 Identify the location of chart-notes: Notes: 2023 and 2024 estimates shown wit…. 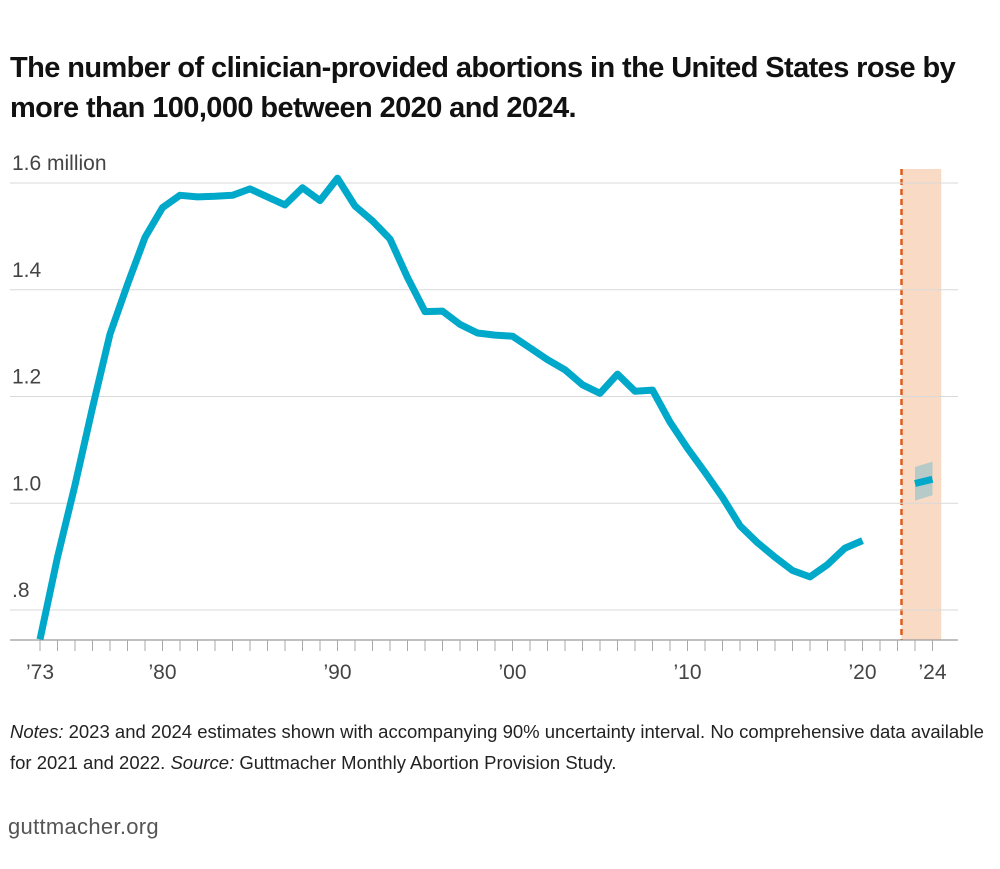
(500, 747).